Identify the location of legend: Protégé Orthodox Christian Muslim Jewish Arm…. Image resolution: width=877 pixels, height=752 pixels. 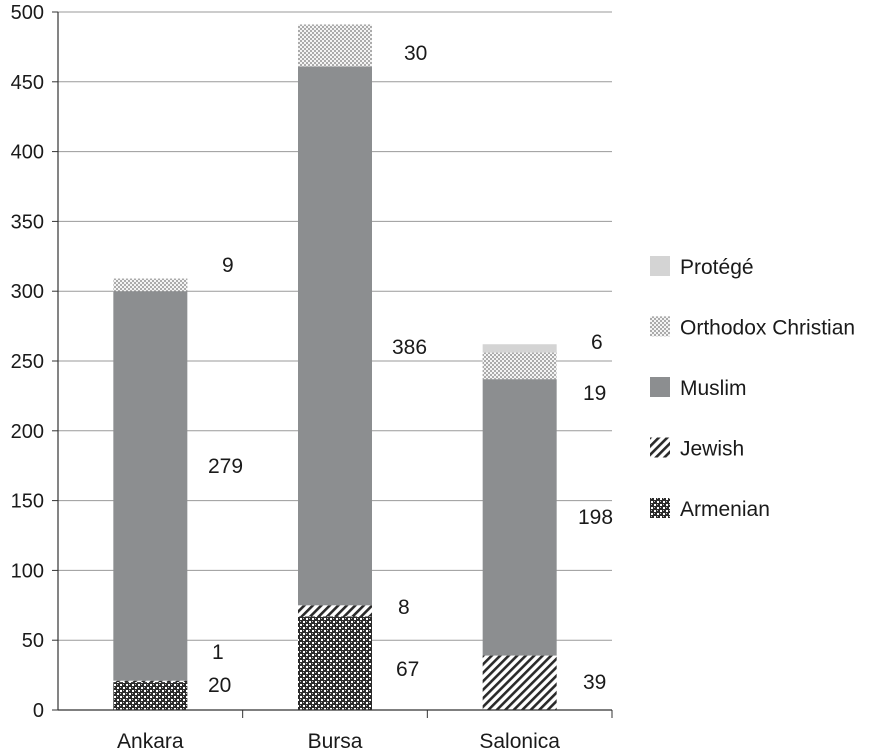
(752, 388).